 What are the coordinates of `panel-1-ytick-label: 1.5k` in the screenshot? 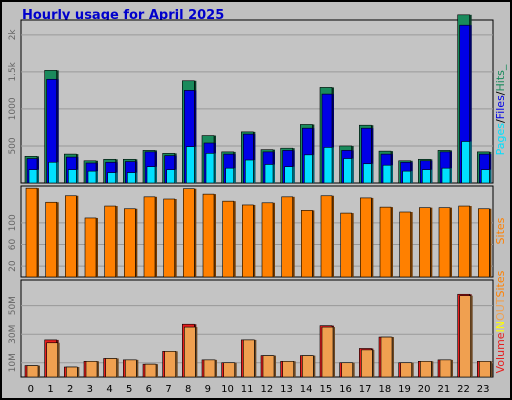 It's located at (13, 71).